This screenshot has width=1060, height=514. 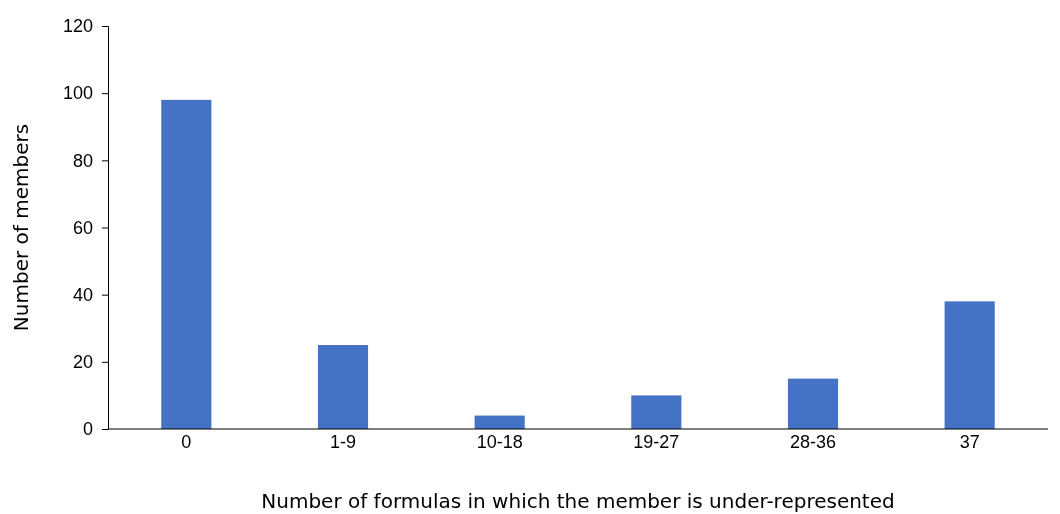 I want to click on x-tick-label: 37, so click(x=969, y=442).